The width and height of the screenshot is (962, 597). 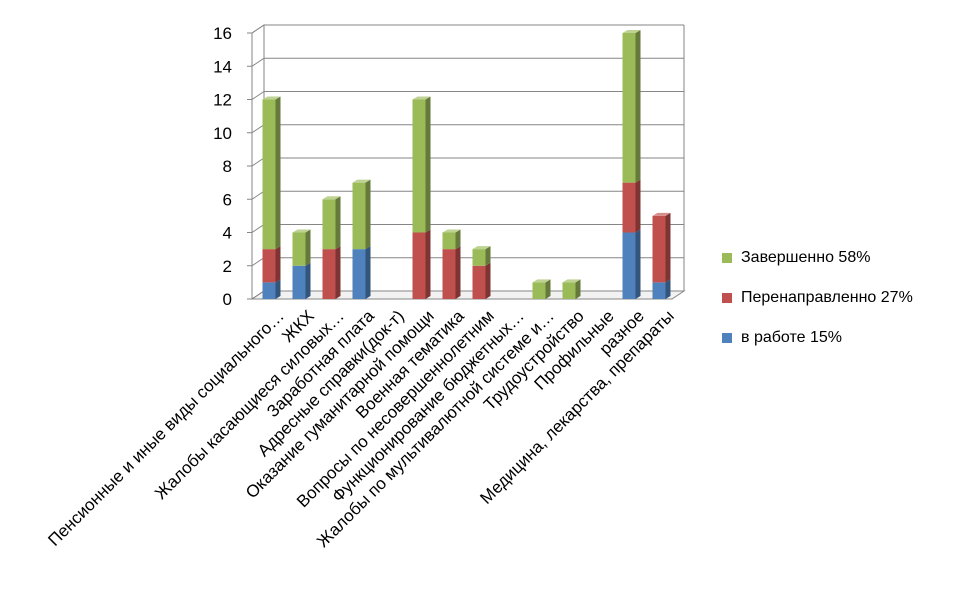 I want to click on y-tick-label: 4, so click(x=227, y=233).